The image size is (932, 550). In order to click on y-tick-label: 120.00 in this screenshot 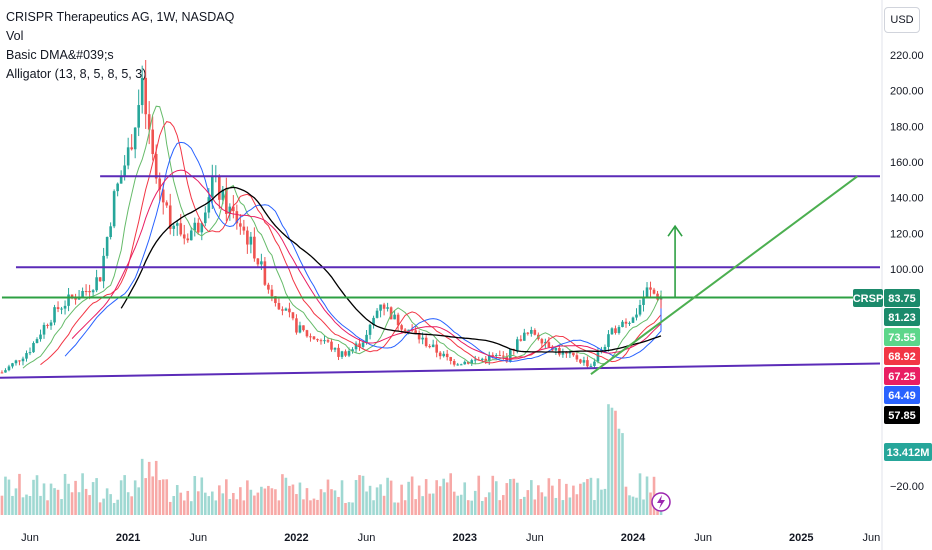, I will do `click(907, 234)`.